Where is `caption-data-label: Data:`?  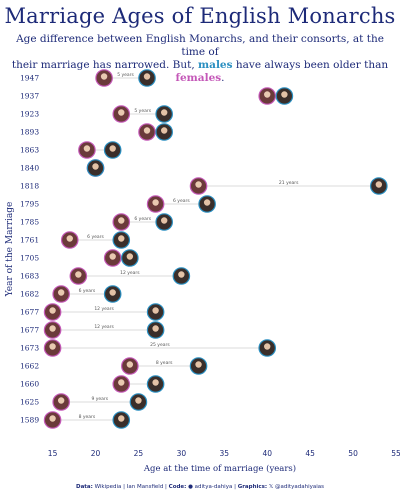 caption-data-label: Data: is located at coordinates (84, 487).